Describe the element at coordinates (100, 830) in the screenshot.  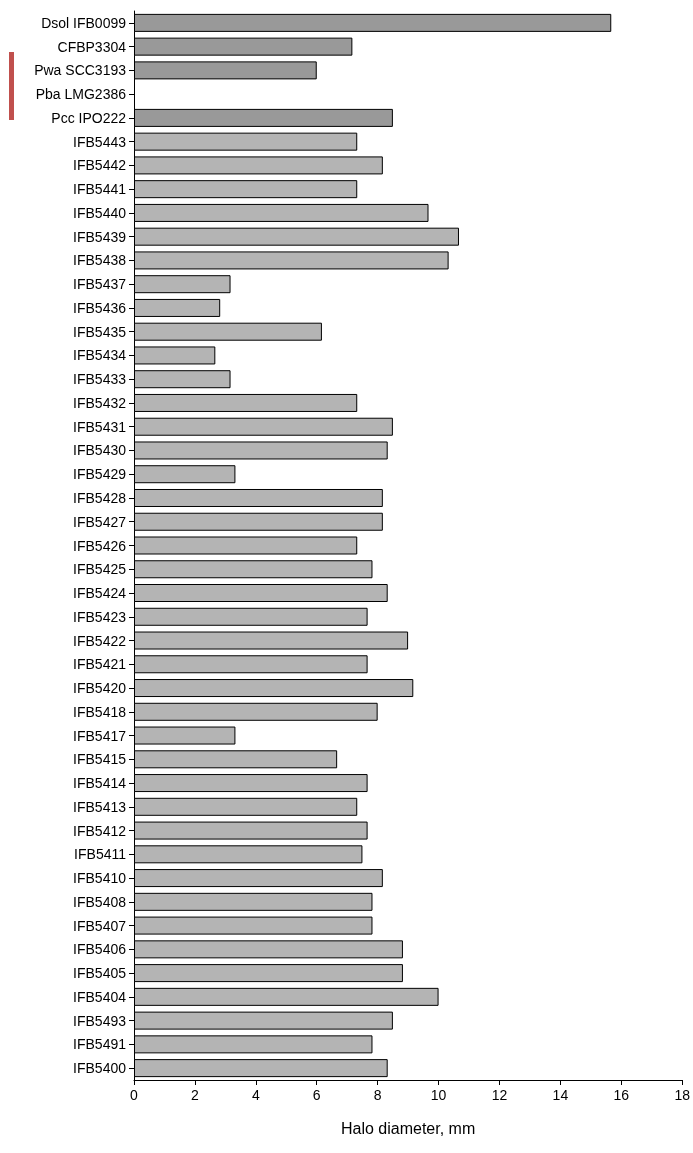
I see `y-tick-label: IFB5412` at that location.